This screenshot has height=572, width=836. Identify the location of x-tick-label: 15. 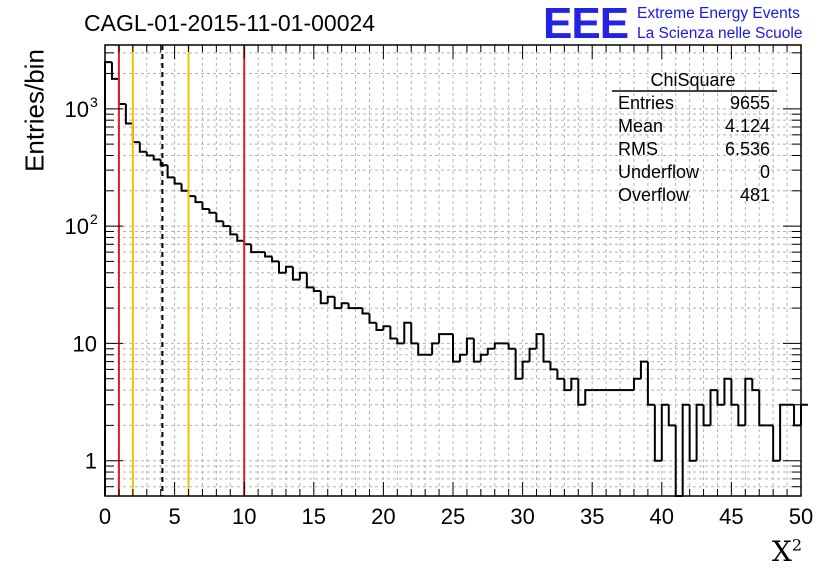
(314, 516).